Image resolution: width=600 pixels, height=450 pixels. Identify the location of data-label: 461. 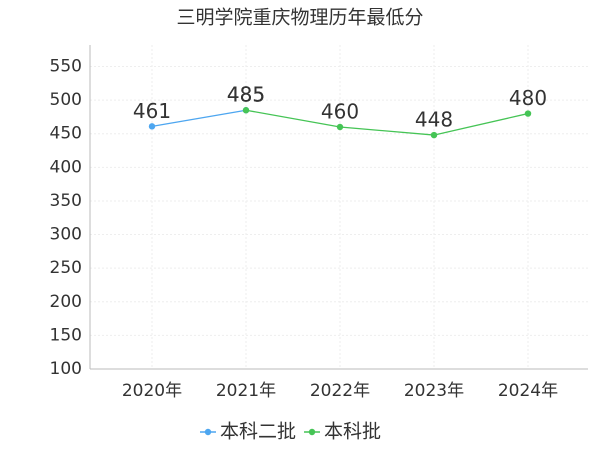
(152, 111).